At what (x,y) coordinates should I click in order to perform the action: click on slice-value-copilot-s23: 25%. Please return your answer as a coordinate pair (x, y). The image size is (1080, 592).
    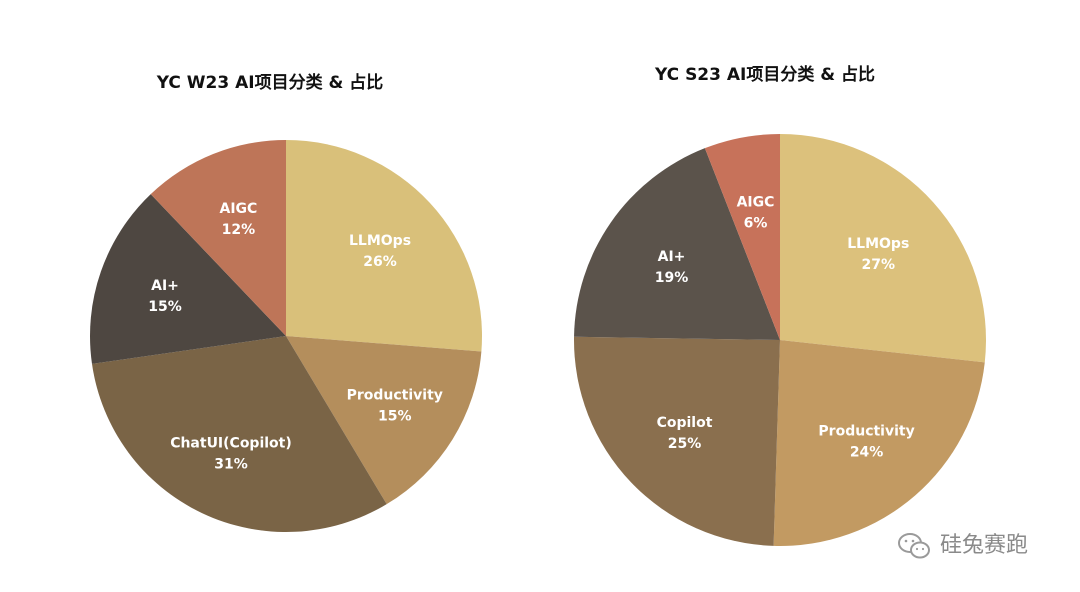
    Looking at the image, I should click on (685, 444).